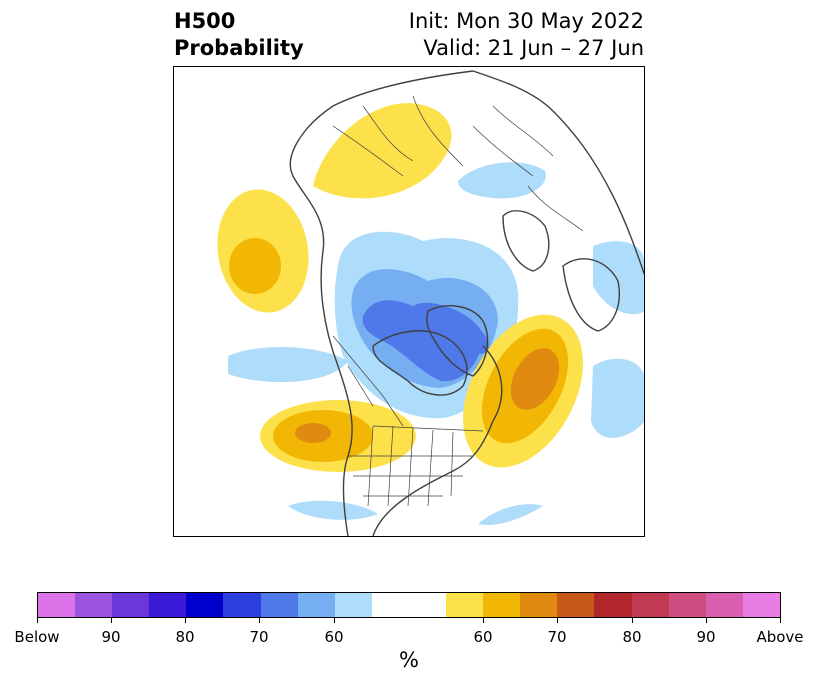 The width and height of the screenshot is (819, 686). Describe the element at coordinates (523, 391) in the screenshot. I see `anomaly-atlantic-above` at that location.